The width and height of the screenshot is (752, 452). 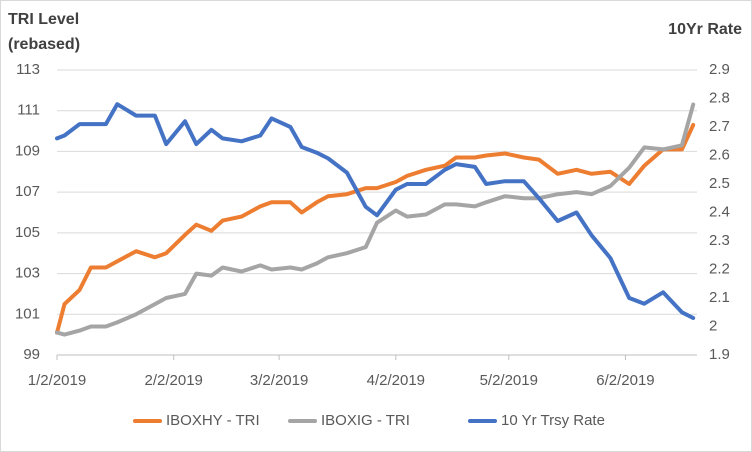 I want to click on y-tick-label: 109, so click(x=27, y=150).